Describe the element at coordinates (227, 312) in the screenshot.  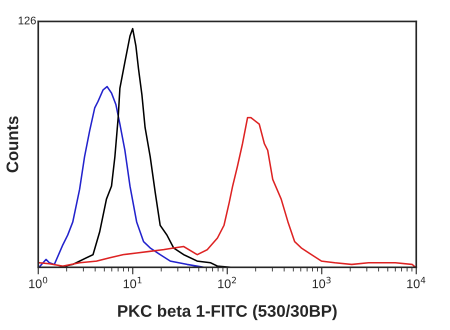
I see `x-axis-title: PKC beta 1-FITC (530/30BP)` at that location.